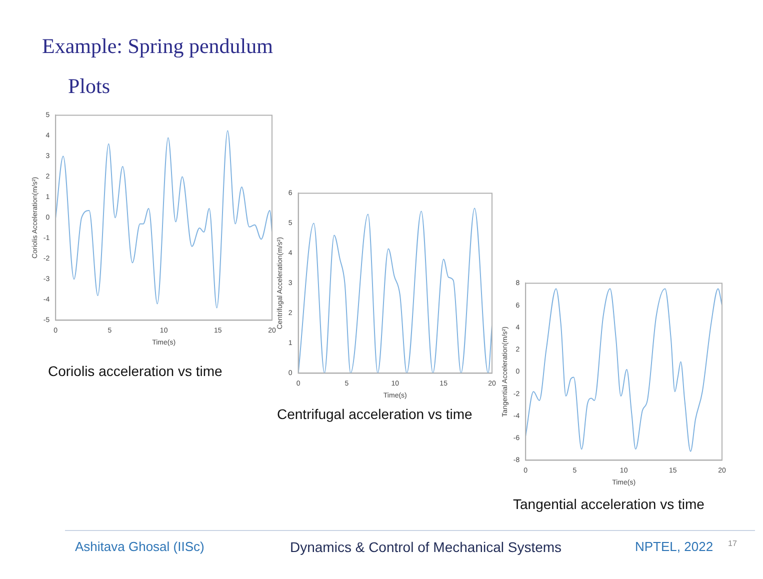  I want to click on text: Plots, so click(89, 86).